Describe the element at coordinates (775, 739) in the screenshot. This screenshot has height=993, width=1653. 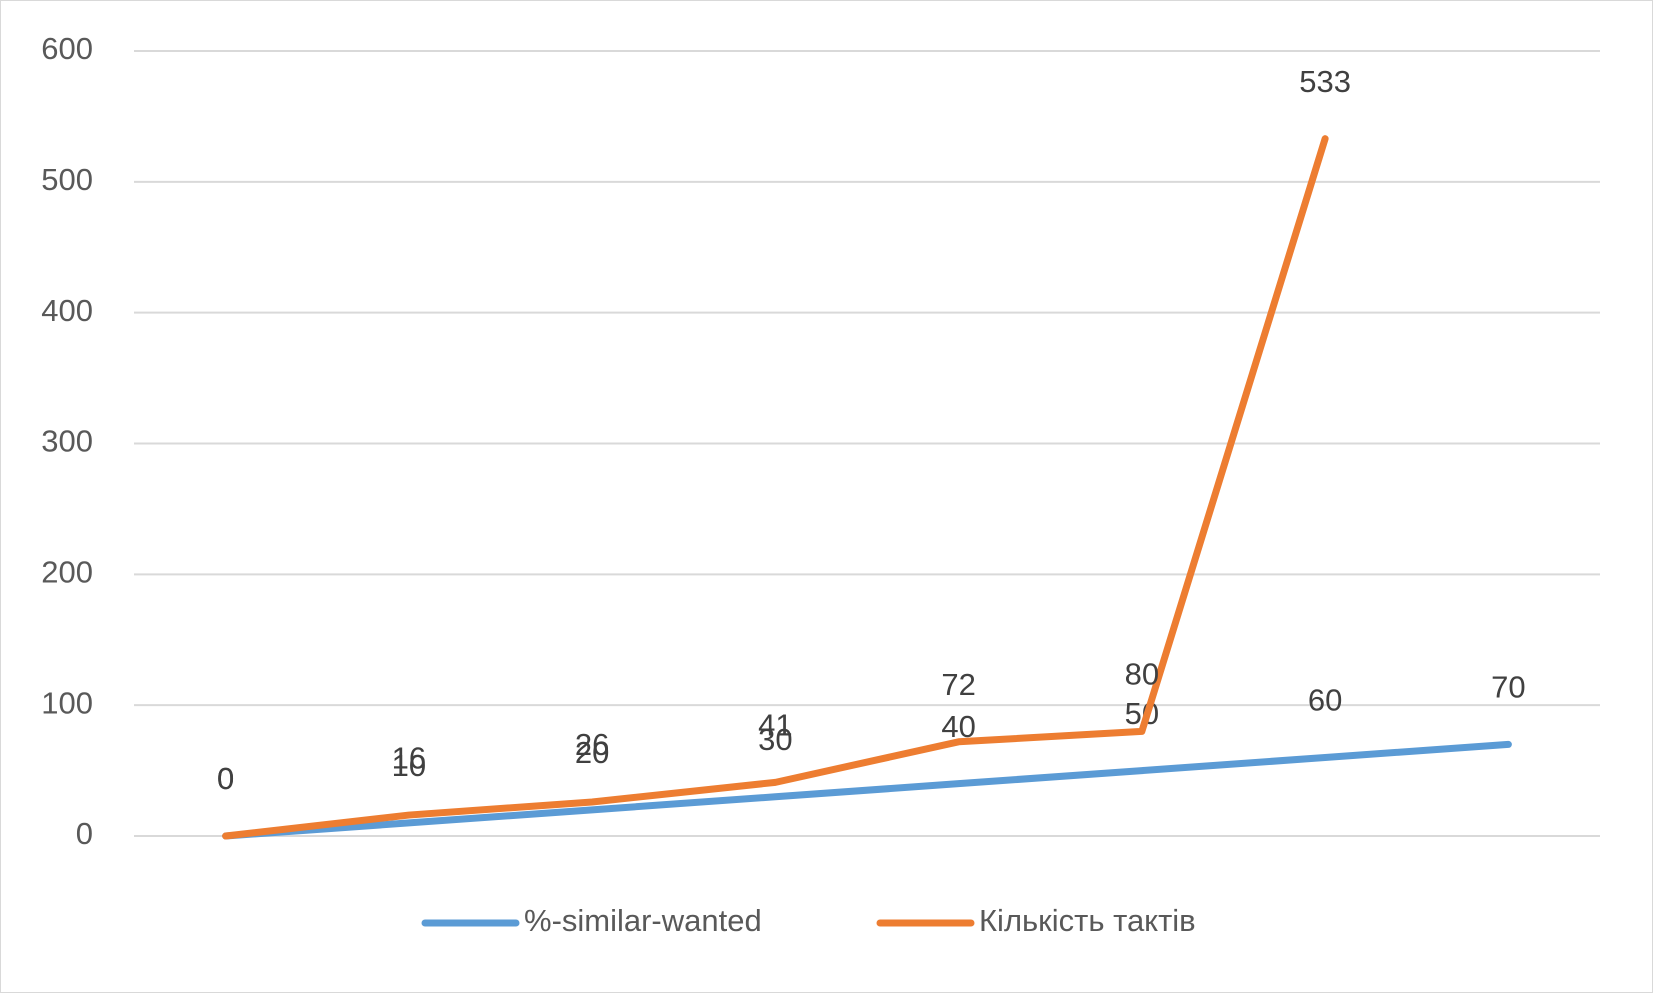
I see `data-label: 30` at that location.